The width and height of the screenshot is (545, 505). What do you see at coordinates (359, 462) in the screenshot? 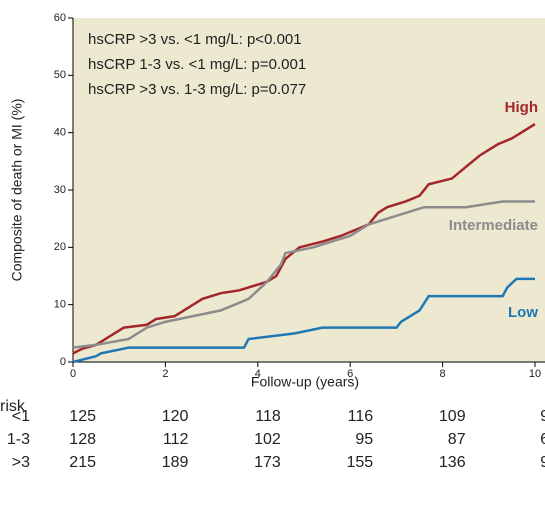
I see `cell: 155` at bounding box center [359, 462].